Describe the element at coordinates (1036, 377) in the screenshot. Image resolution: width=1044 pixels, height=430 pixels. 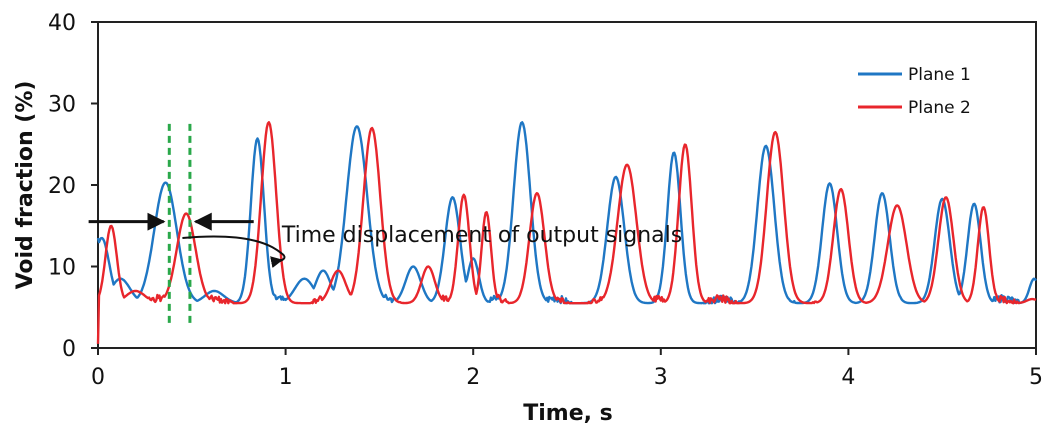
I see `x-tick-label: 5` at that location.